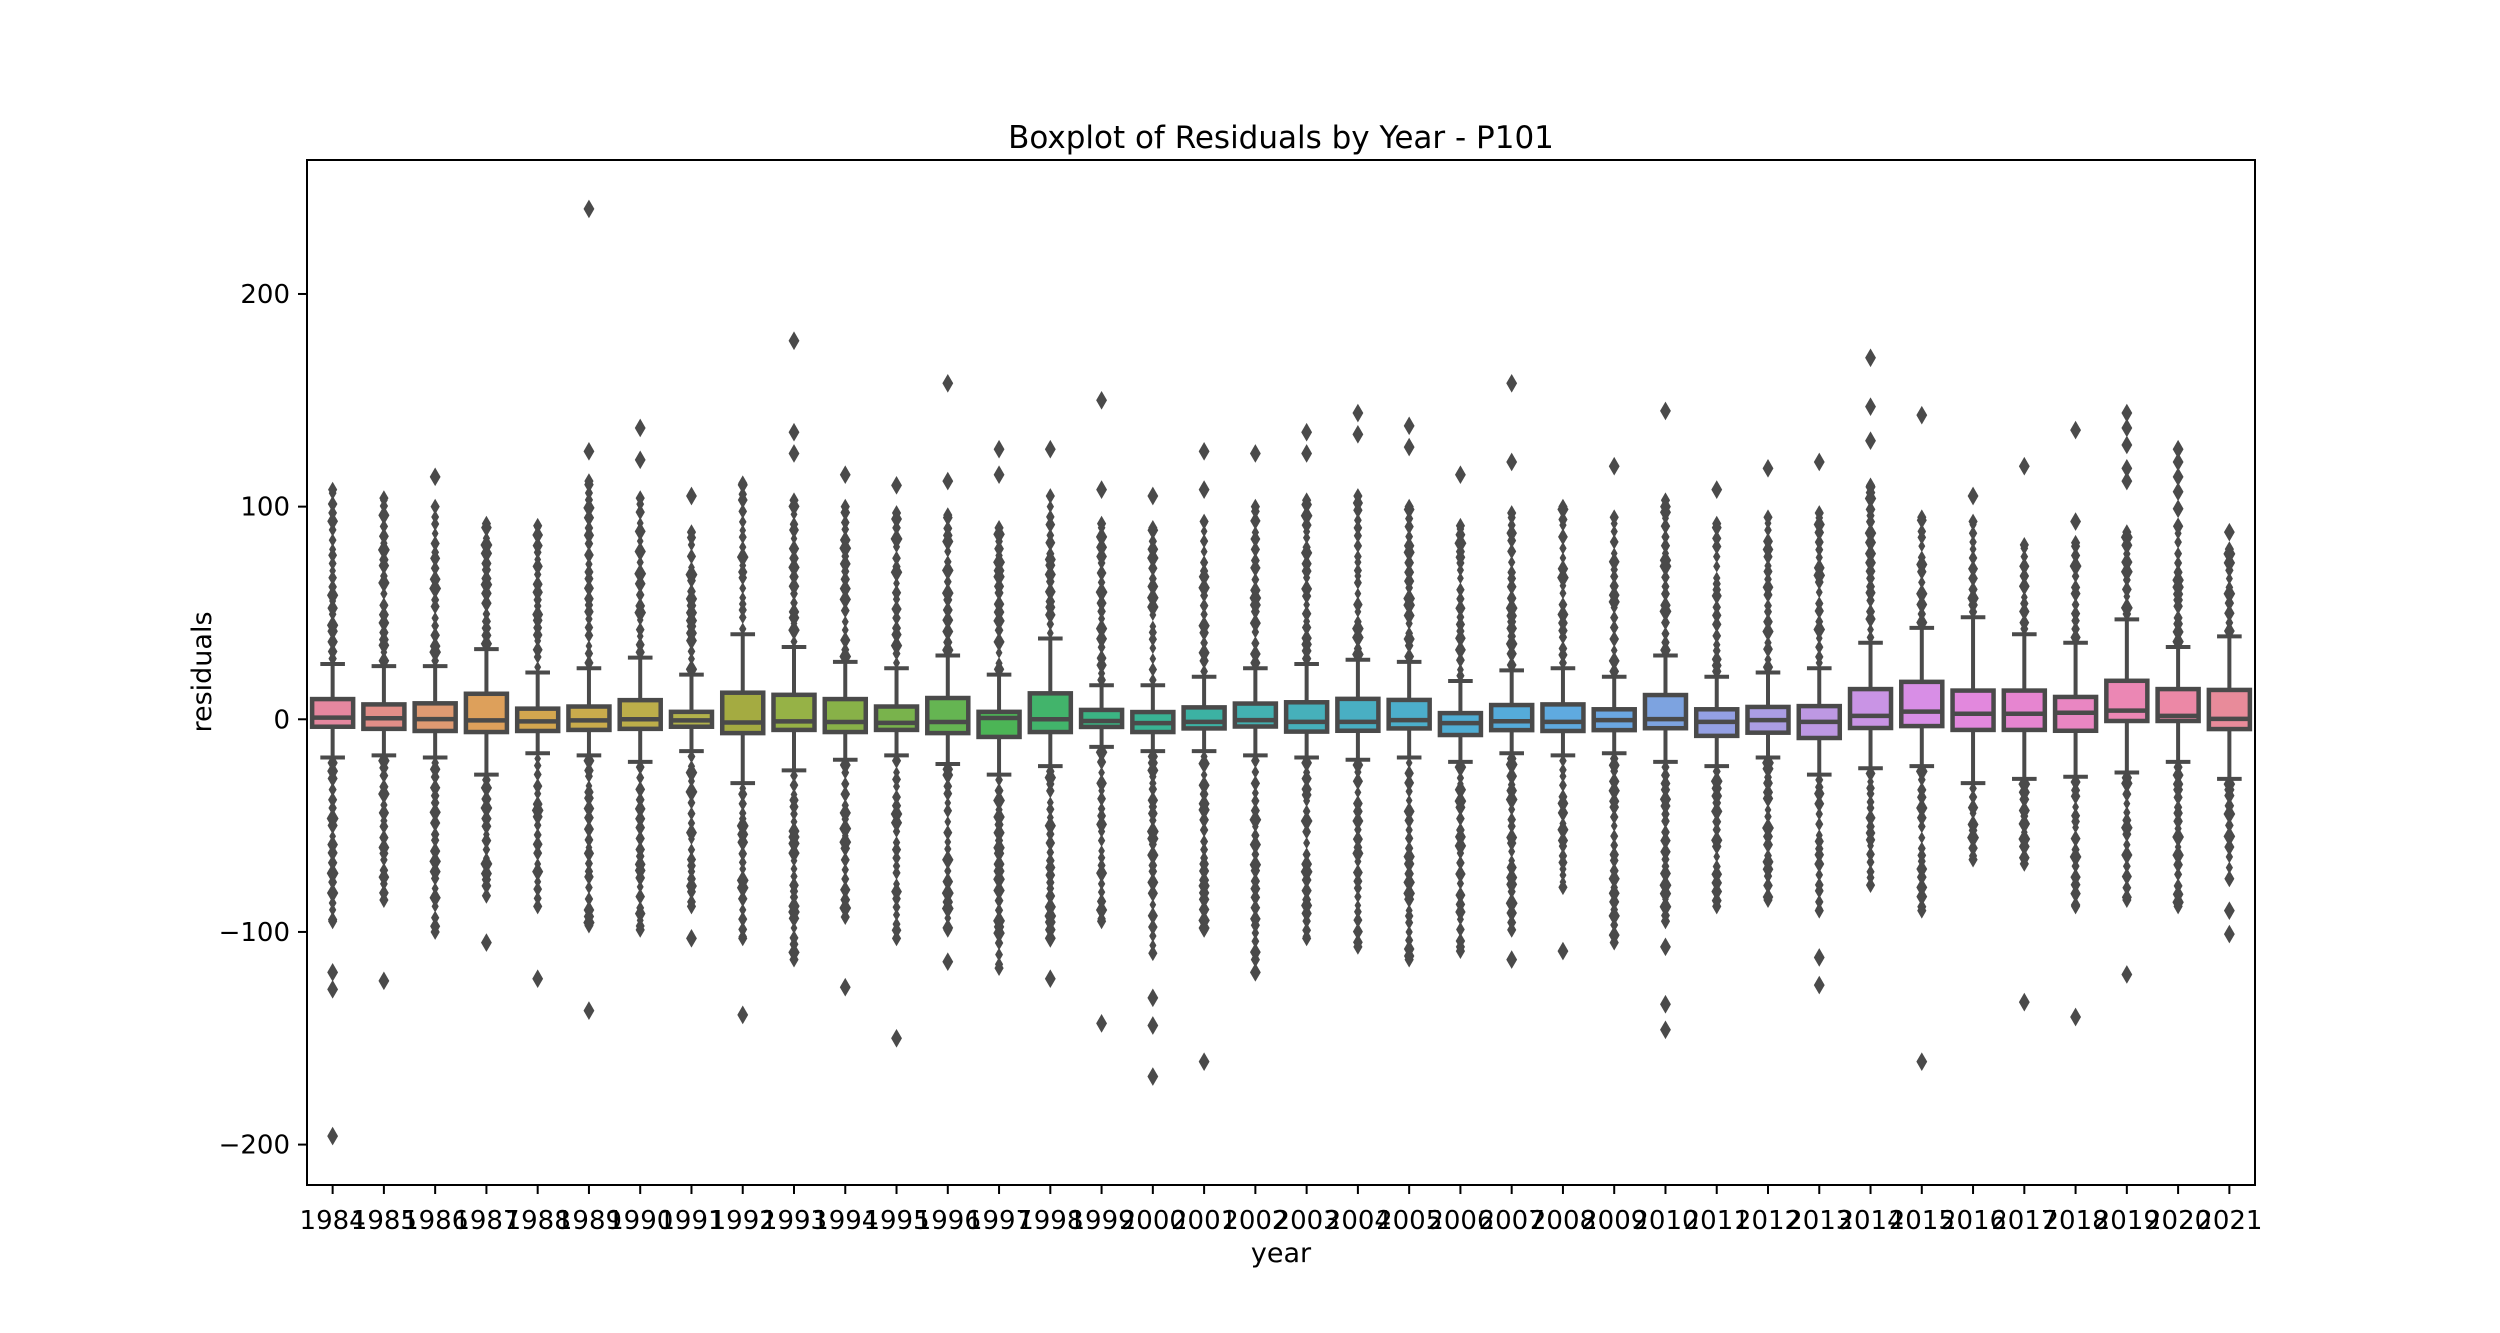  Describe the element at coordinates (265, 295) in the screenshot. I see `y-tick-label: 200` at that location.